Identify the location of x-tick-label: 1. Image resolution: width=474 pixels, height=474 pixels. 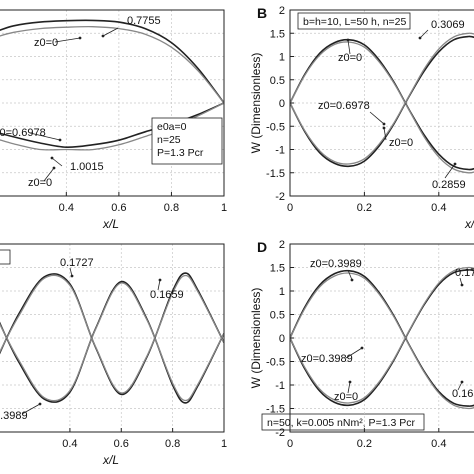
(224, 444).